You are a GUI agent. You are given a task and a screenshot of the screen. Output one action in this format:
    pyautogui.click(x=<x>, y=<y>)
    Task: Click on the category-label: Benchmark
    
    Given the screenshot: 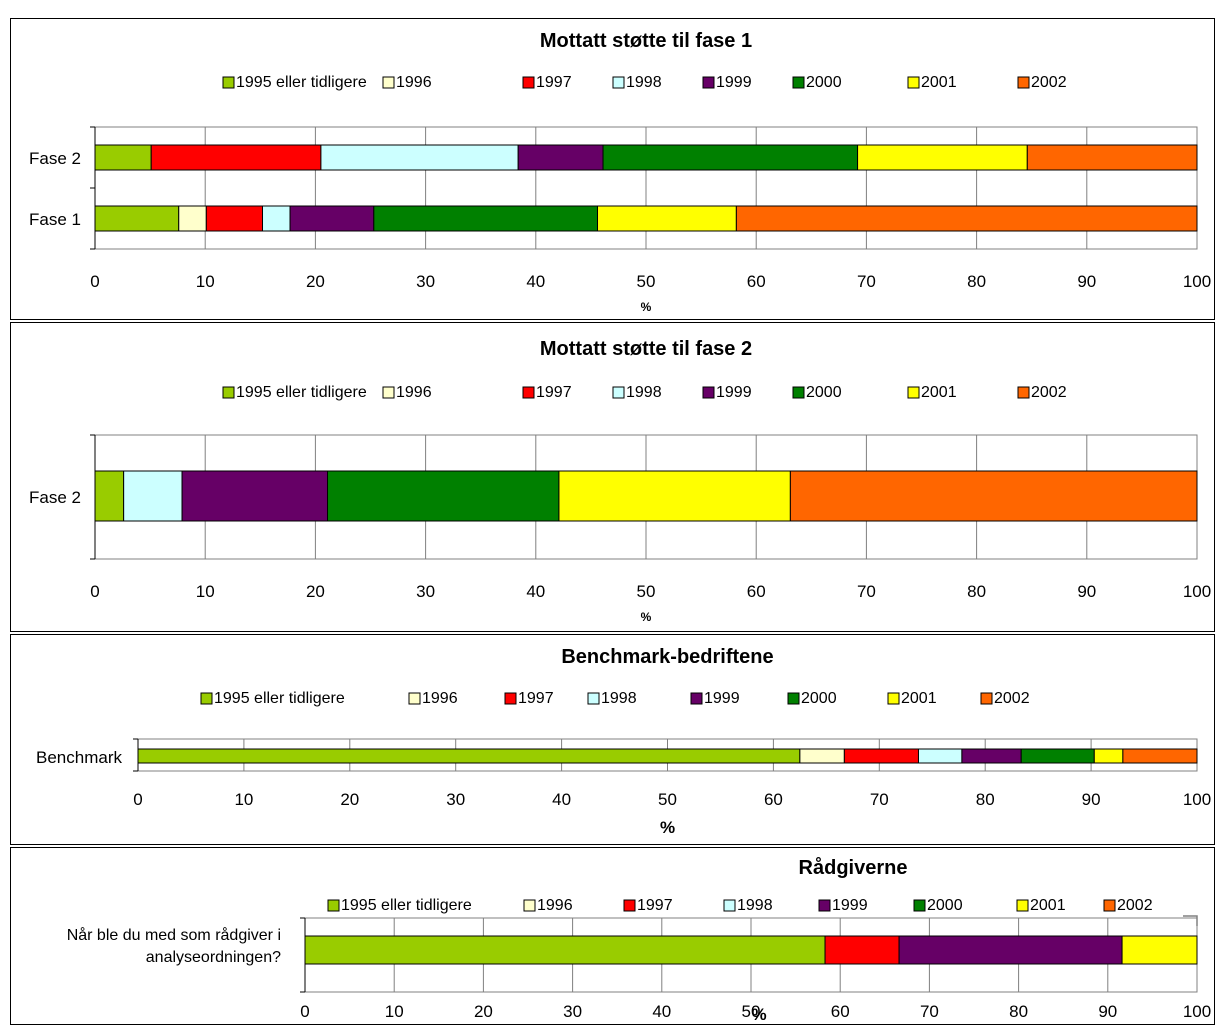 What is the action you would take?
    pyautogui.click(x=79, y=757)
    